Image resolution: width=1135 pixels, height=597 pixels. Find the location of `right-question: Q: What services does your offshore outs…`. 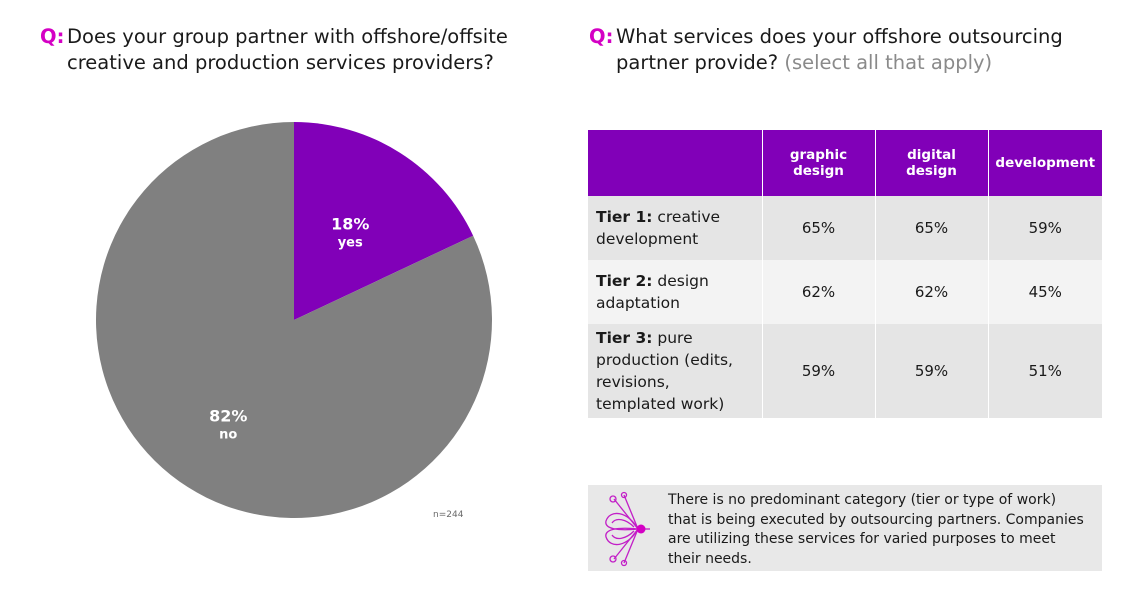

right-question: Q: What services does your offshore outs… is located at coordinates (849, 50).